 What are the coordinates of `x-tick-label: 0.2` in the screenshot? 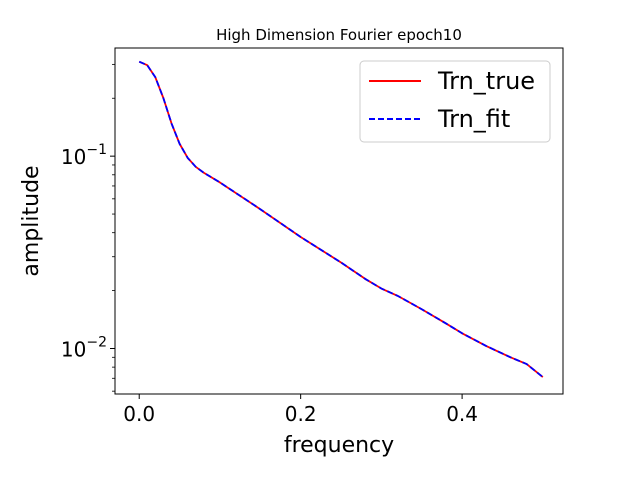 It's located at (301, 414).